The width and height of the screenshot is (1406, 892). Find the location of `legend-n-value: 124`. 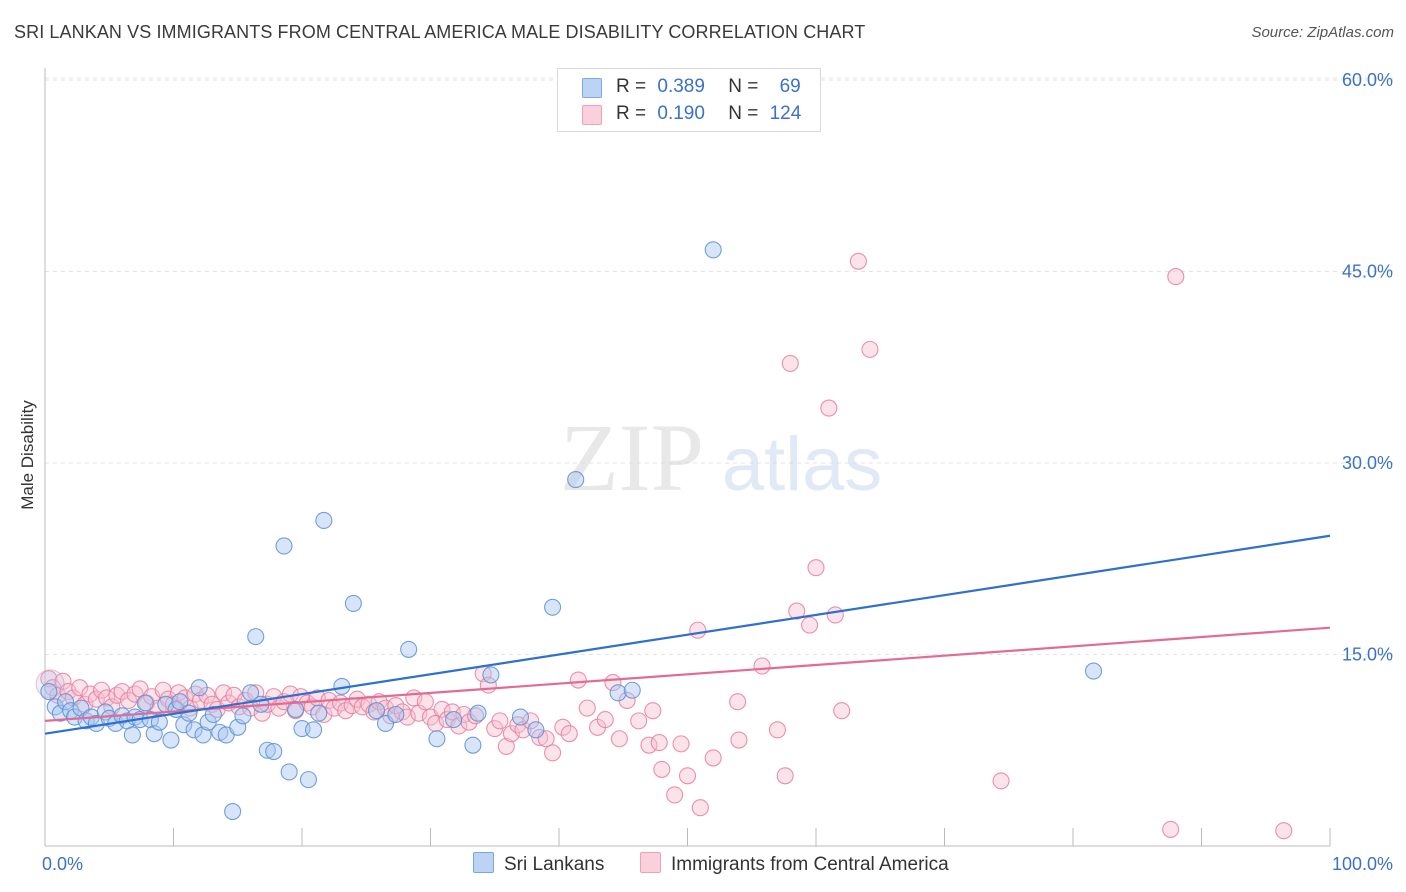

legend-n-value: 124 is located at coordinates (785, 113).